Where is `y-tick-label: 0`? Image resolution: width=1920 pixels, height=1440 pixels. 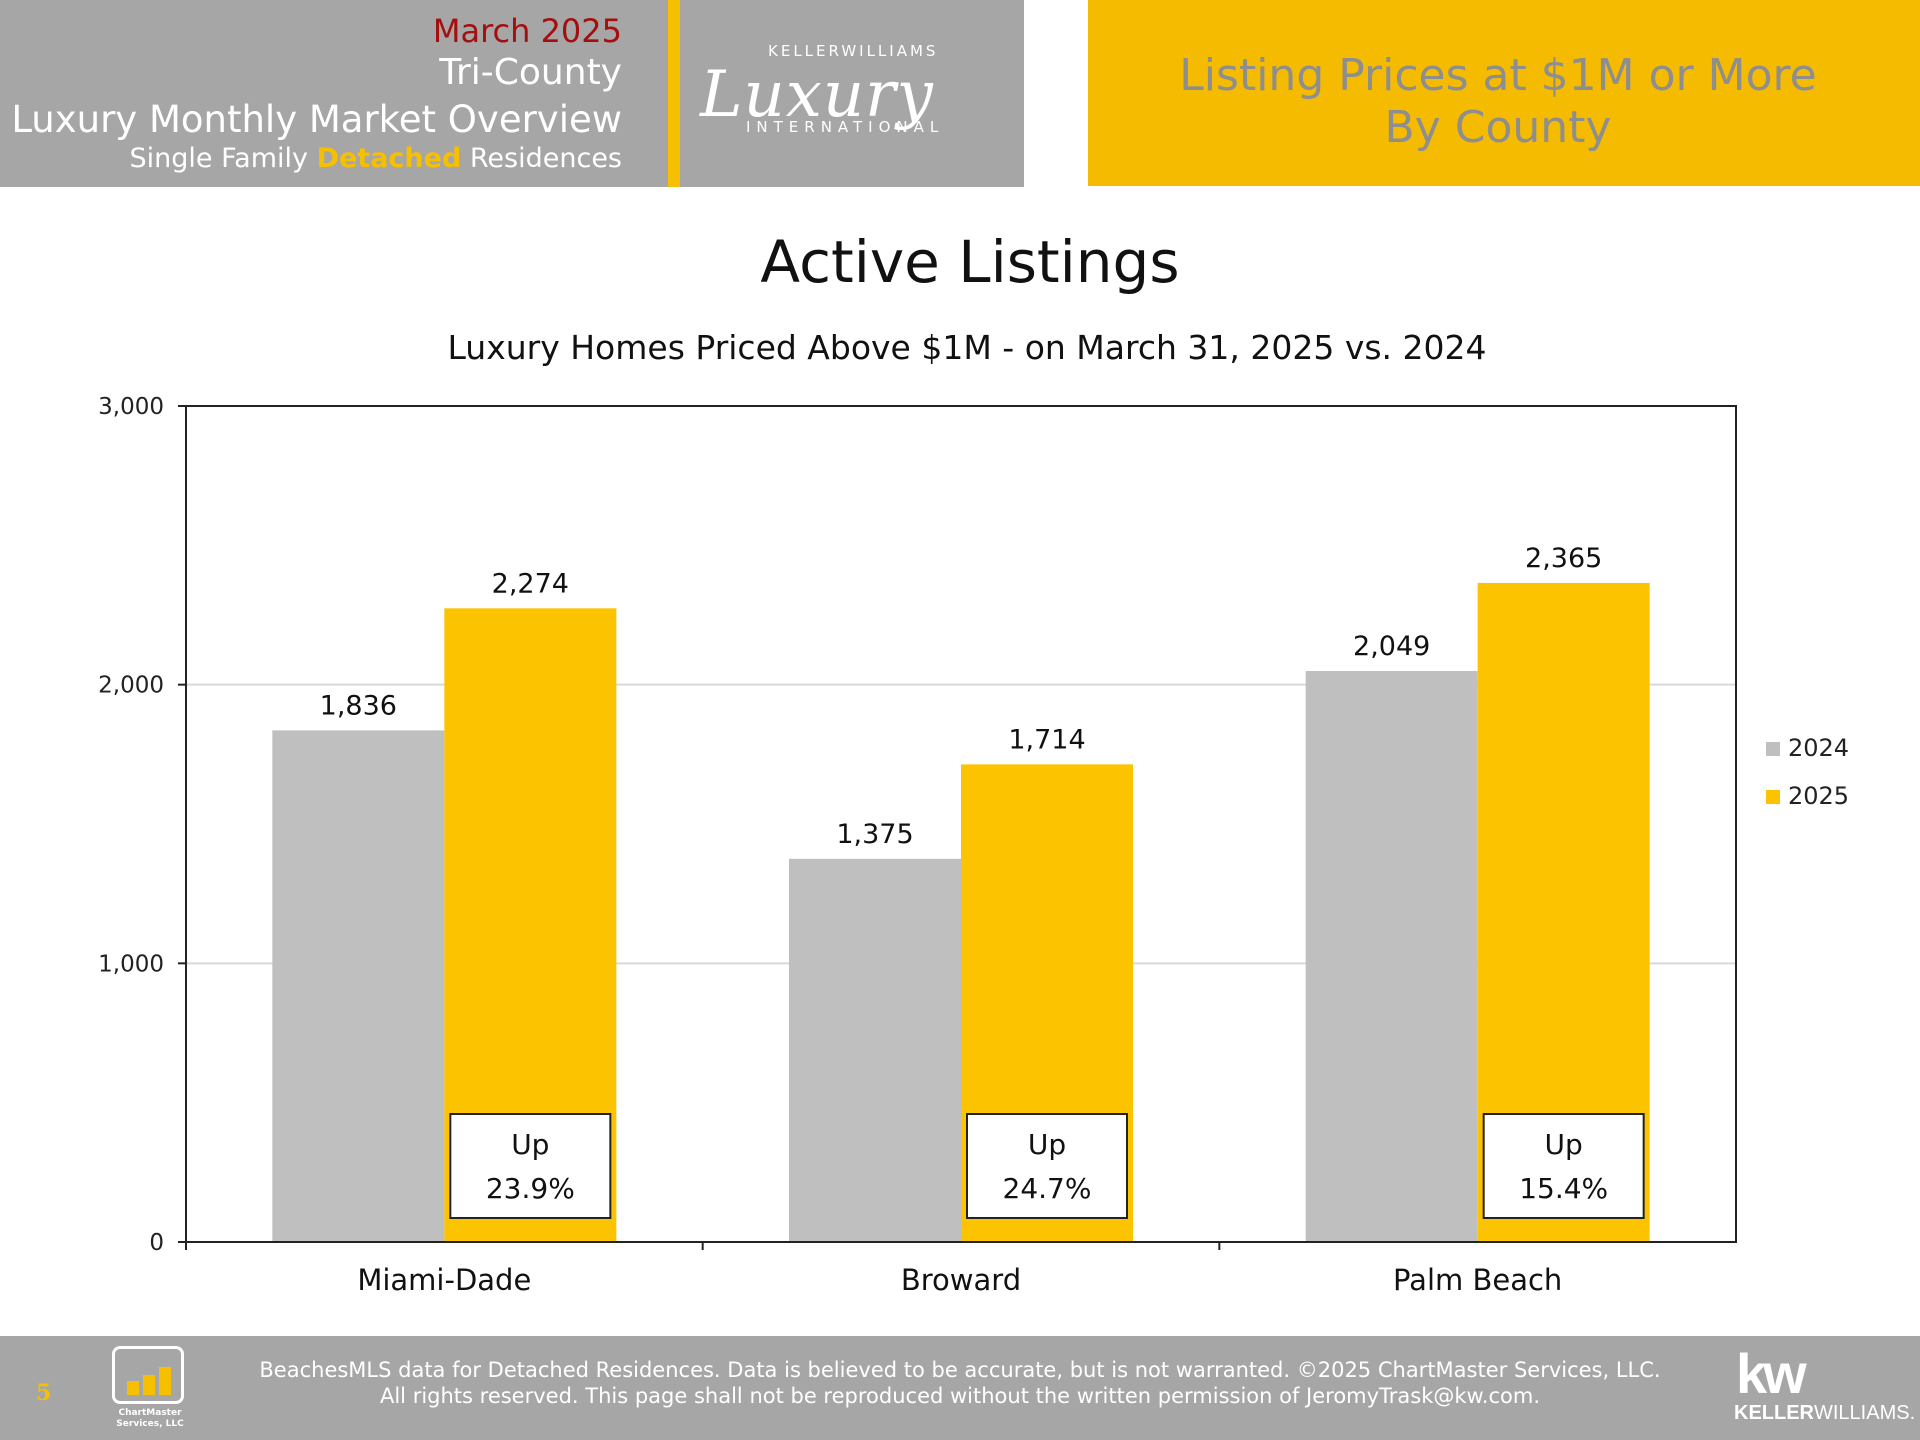
y-tick-label: 0 is located at coordinates (156, 1243).